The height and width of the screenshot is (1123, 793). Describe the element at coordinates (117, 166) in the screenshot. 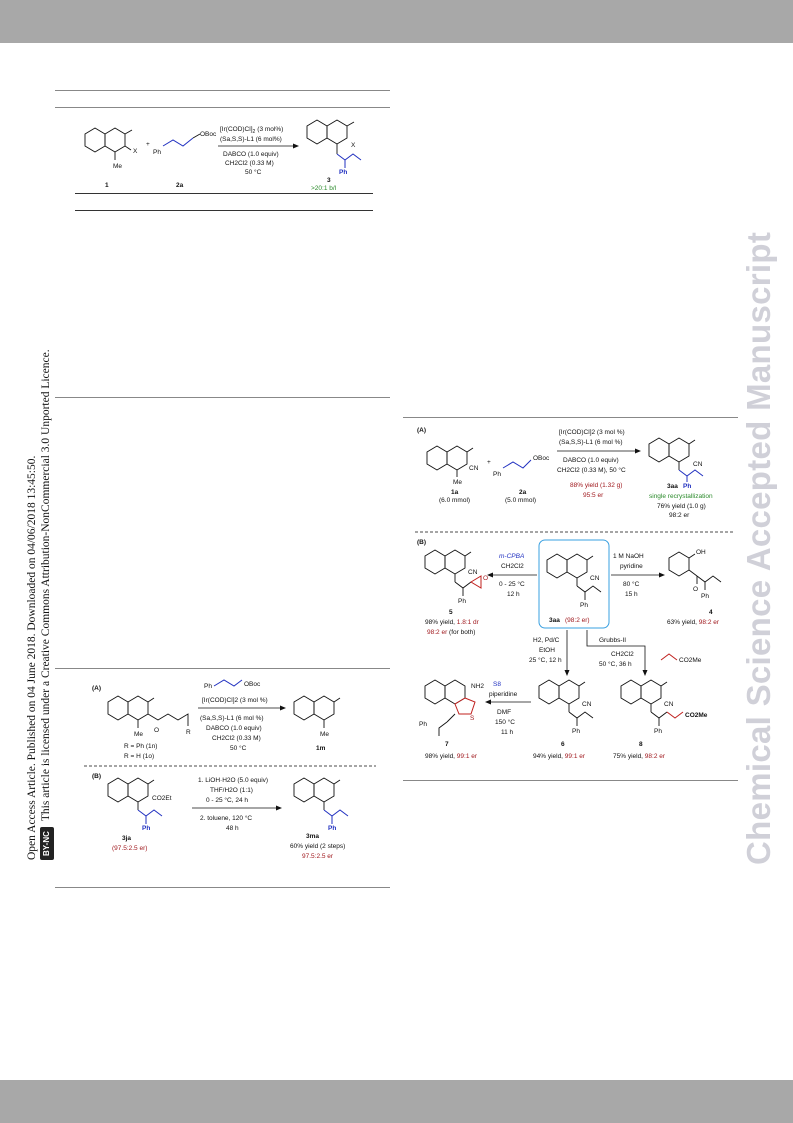

I see `substituent-me: Me` at that location.